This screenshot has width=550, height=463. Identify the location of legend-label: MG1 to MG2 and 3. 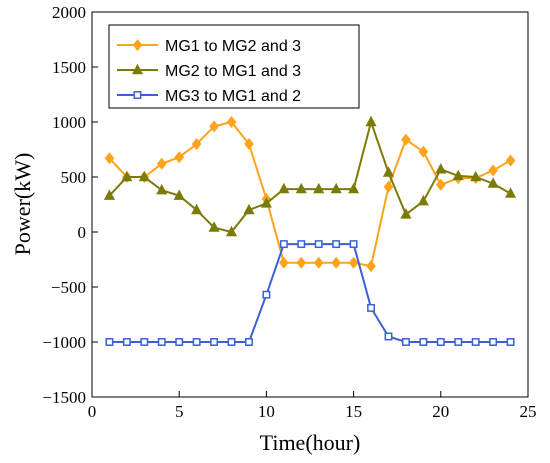
(233, 46).